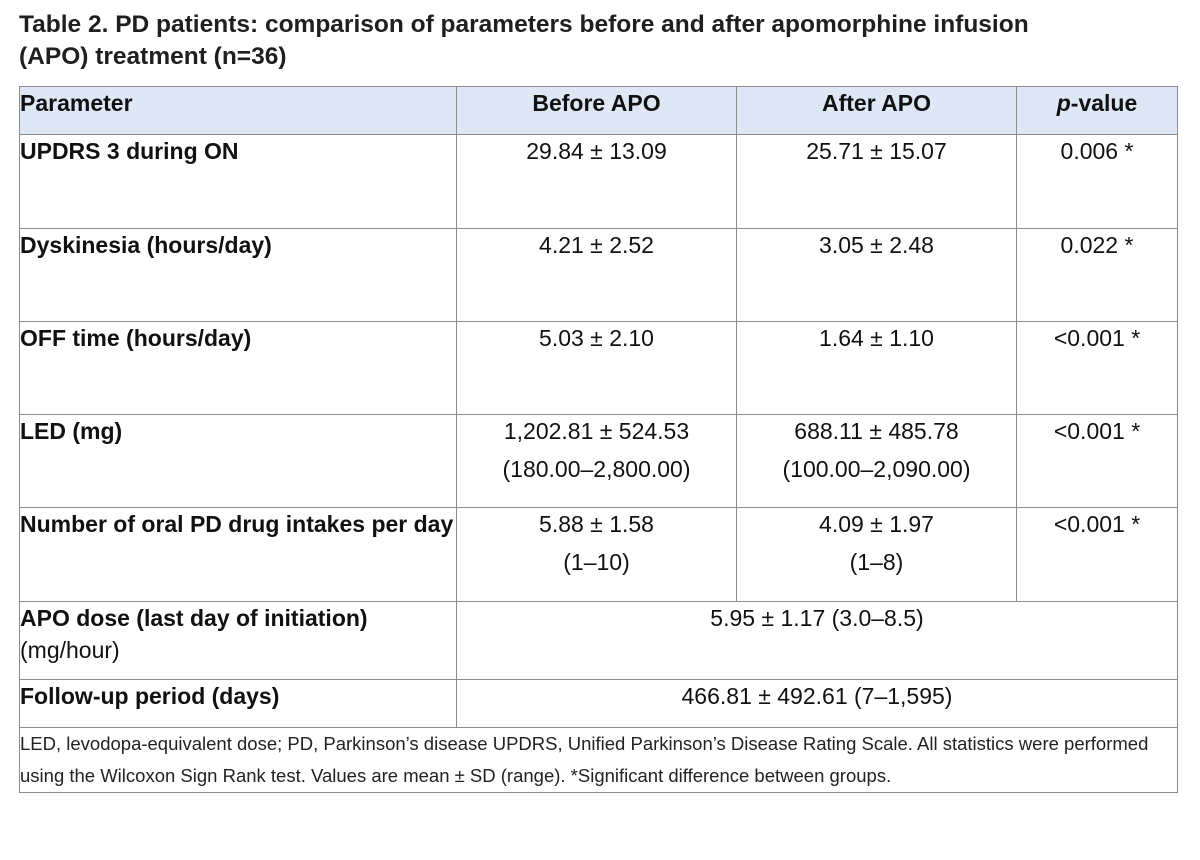 Image resolution: width=1200 pixels, height=860 pixels. I want to click on apo-dose-value: 5.95 ± 1.17 (3.0–8.5), so click(817, 640).